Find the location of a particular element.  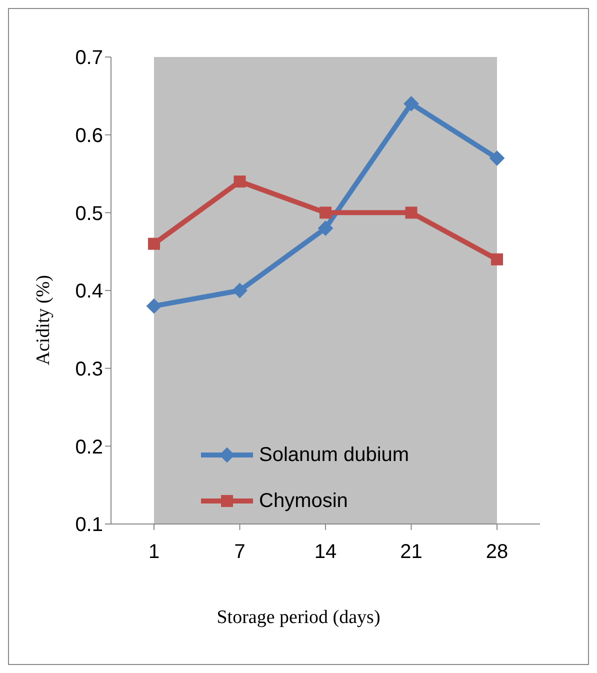

y-tick-label: 0.6 is located at coordinates (89, 135).